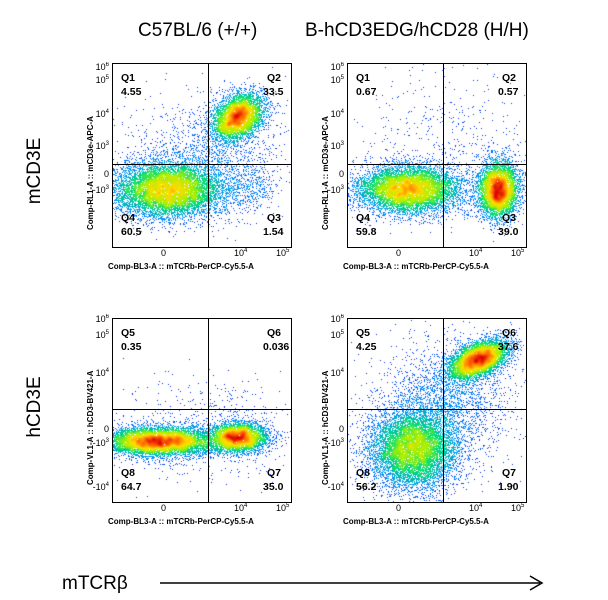 The width and height of the screenshot is (608, 600). What do you see at coordinates (508, 347) in the screenshot?
I see `quadrant-percent: 37.6` at bounding box center [508, 347].